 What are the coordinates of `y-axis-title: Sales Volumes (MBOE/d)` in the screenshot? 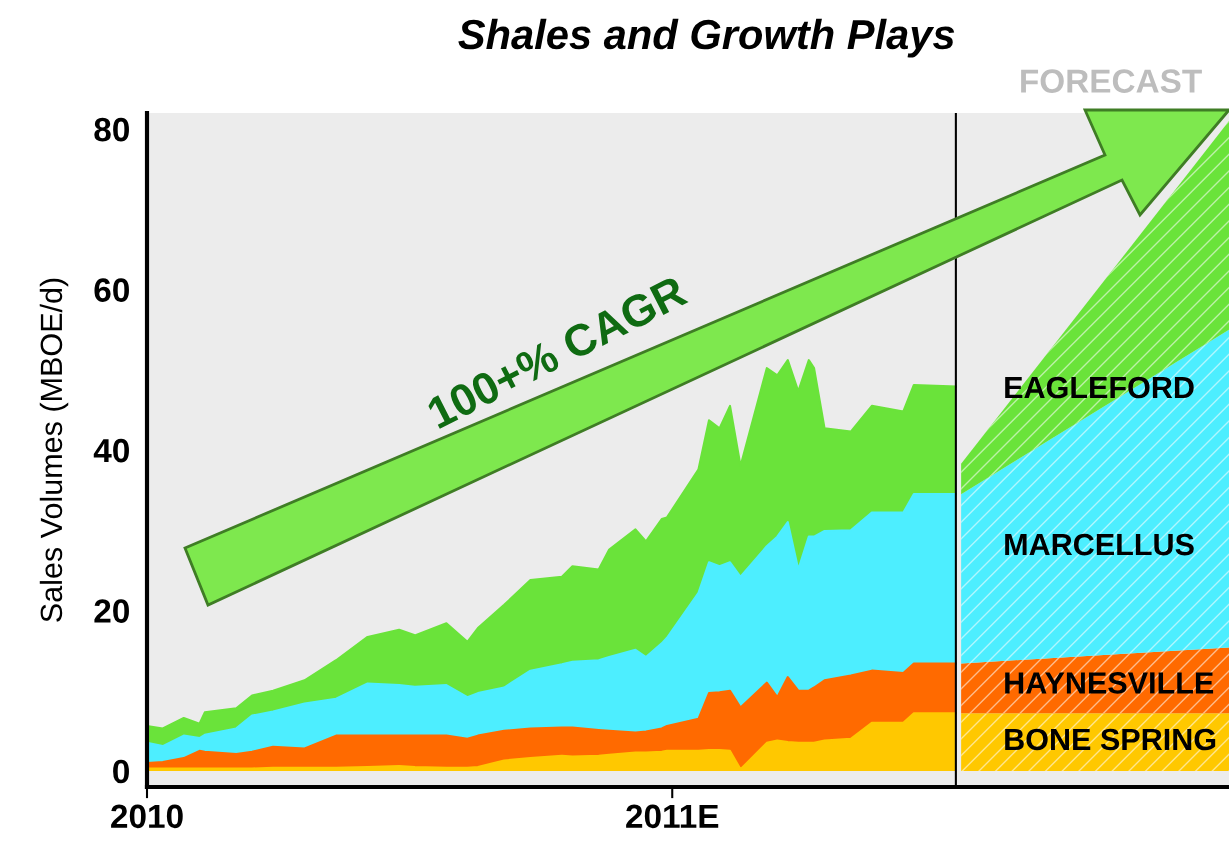 It's located at (54, 450).